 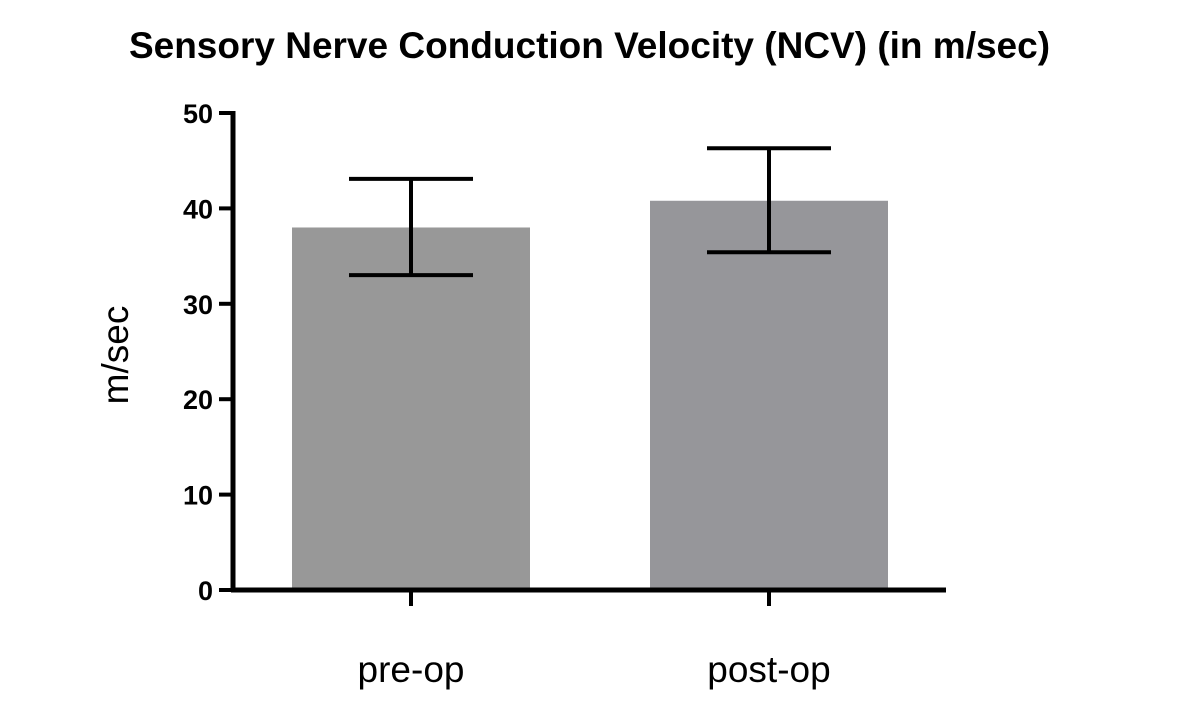 I want to click on y-axis-title: m/sec, so click(x=115, y=355).